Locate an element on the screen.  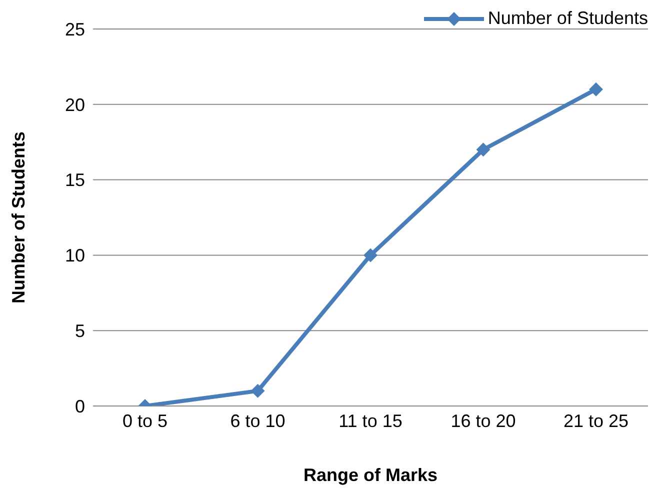
x-tick-label: 11 to 15 is located at coordinates (370, 420).